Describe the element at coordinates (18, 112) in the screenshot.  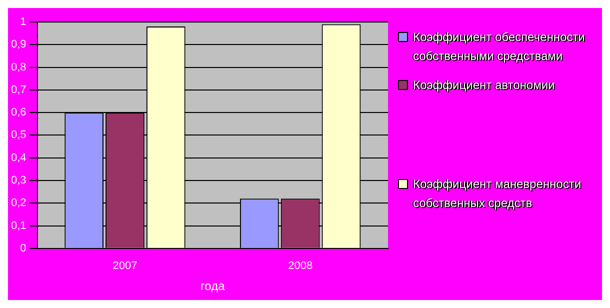
I see `y-tick-label: 0,6` at that location.